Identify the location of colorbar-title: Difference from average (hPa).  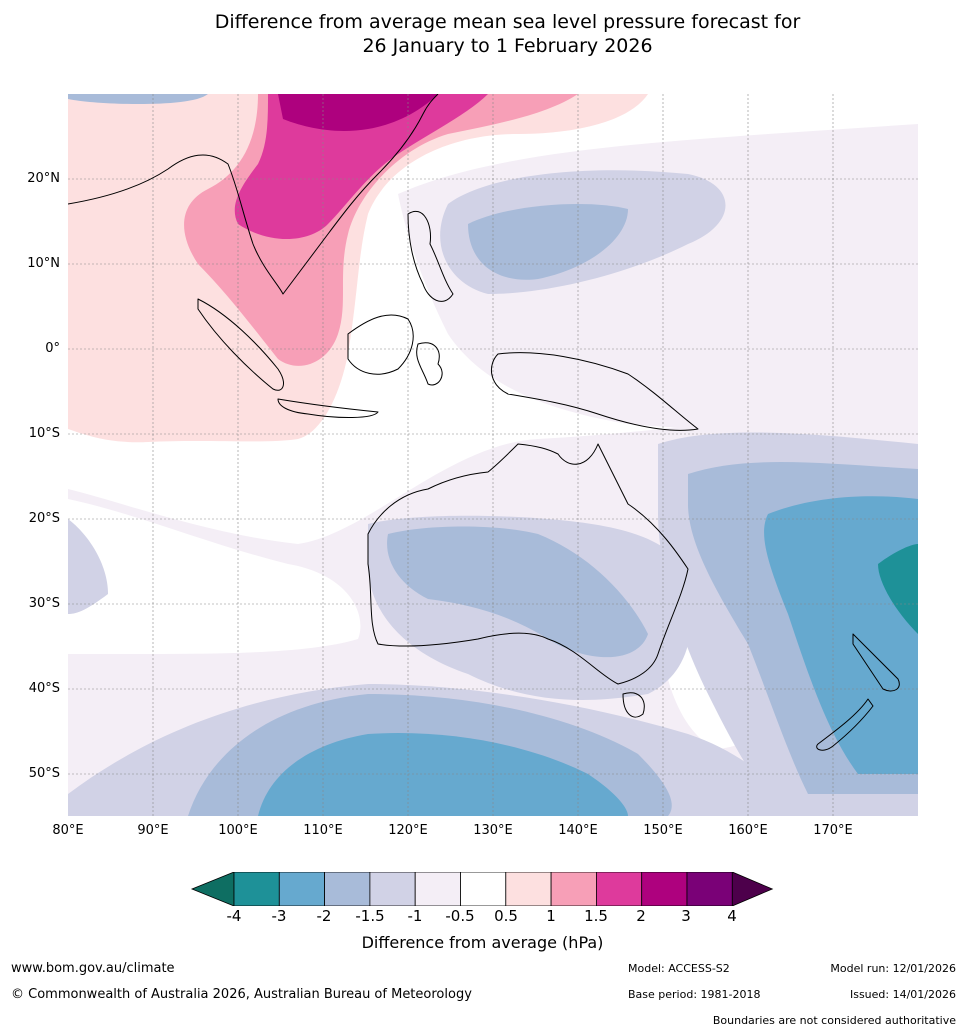
(482, 942).